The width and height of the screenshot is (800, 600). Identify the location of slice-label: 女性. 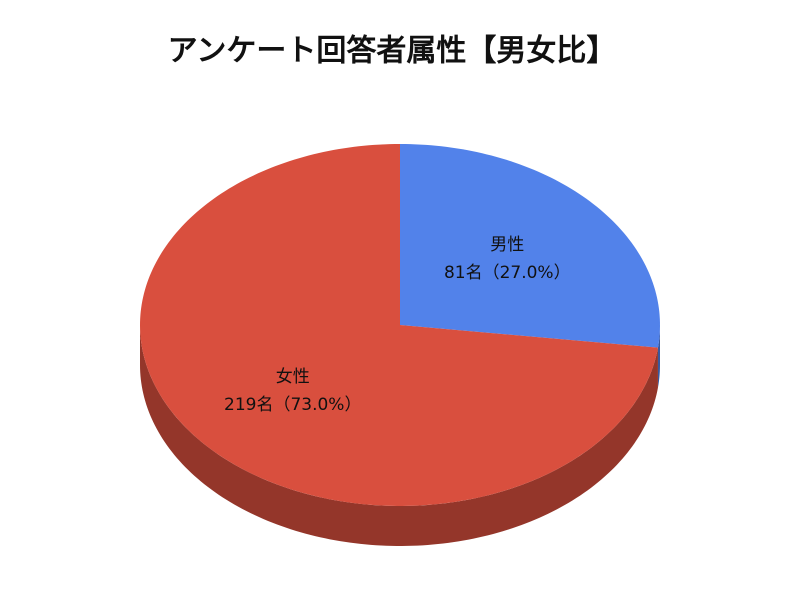
(293, 377).